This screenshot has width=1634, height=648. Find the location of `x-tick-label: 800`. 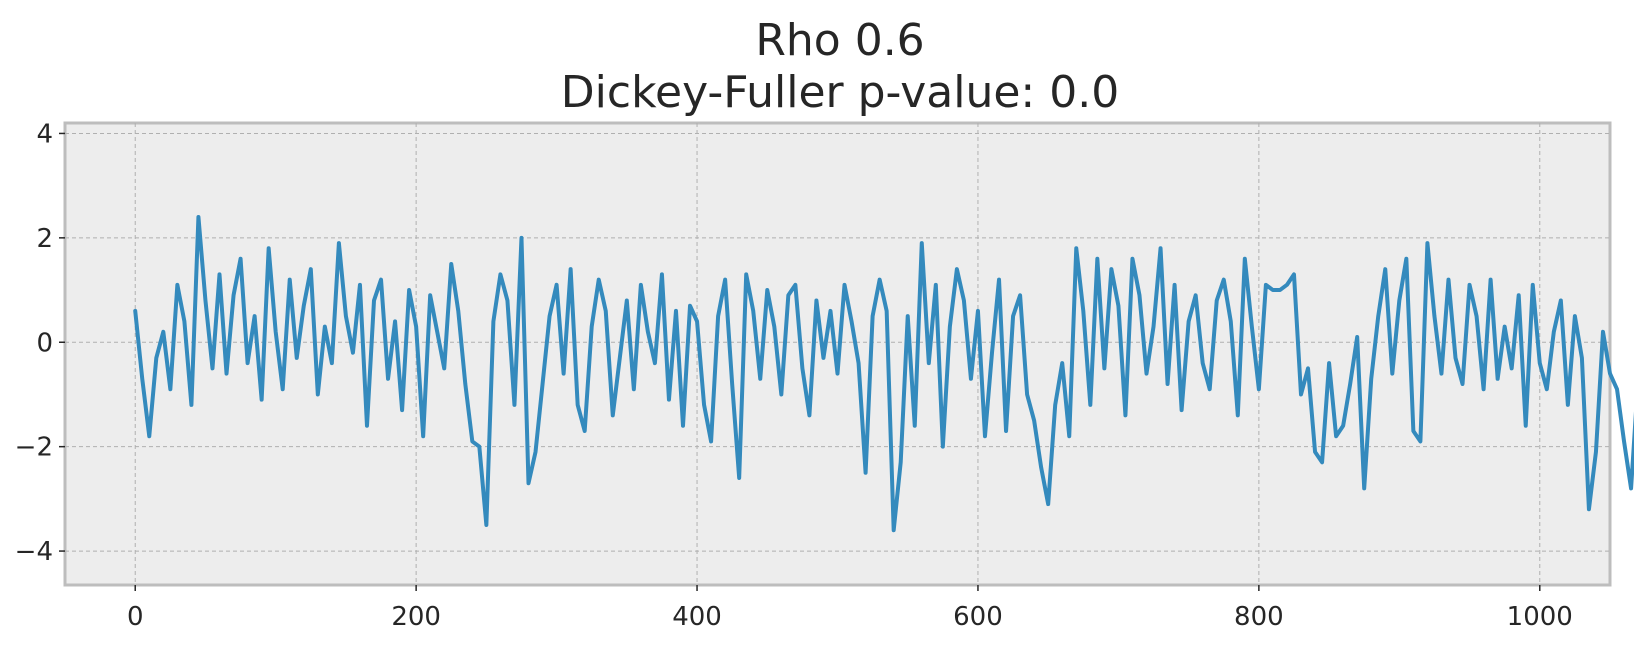

x-tick-label: 800 is located at coordinates (1259, 617).